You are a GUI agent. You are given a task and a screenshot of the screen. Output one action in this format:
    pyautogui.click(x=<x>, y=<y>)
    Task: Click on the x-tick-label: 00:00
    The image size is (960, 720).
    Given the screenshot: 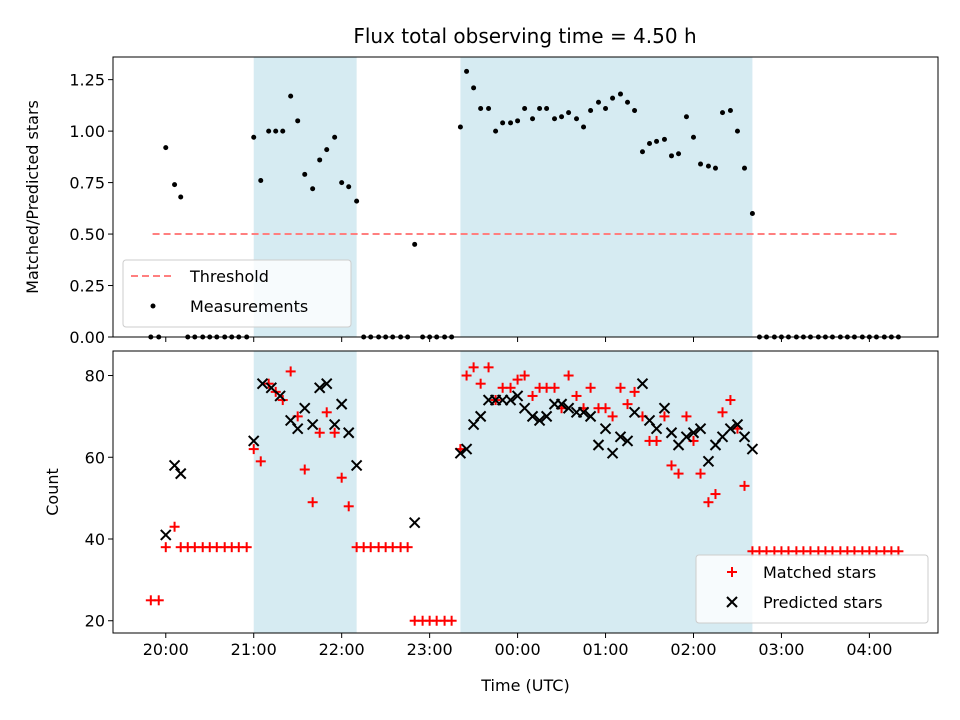 What is the action you would take?
    pyautogui.click(x=518, y=649)
    